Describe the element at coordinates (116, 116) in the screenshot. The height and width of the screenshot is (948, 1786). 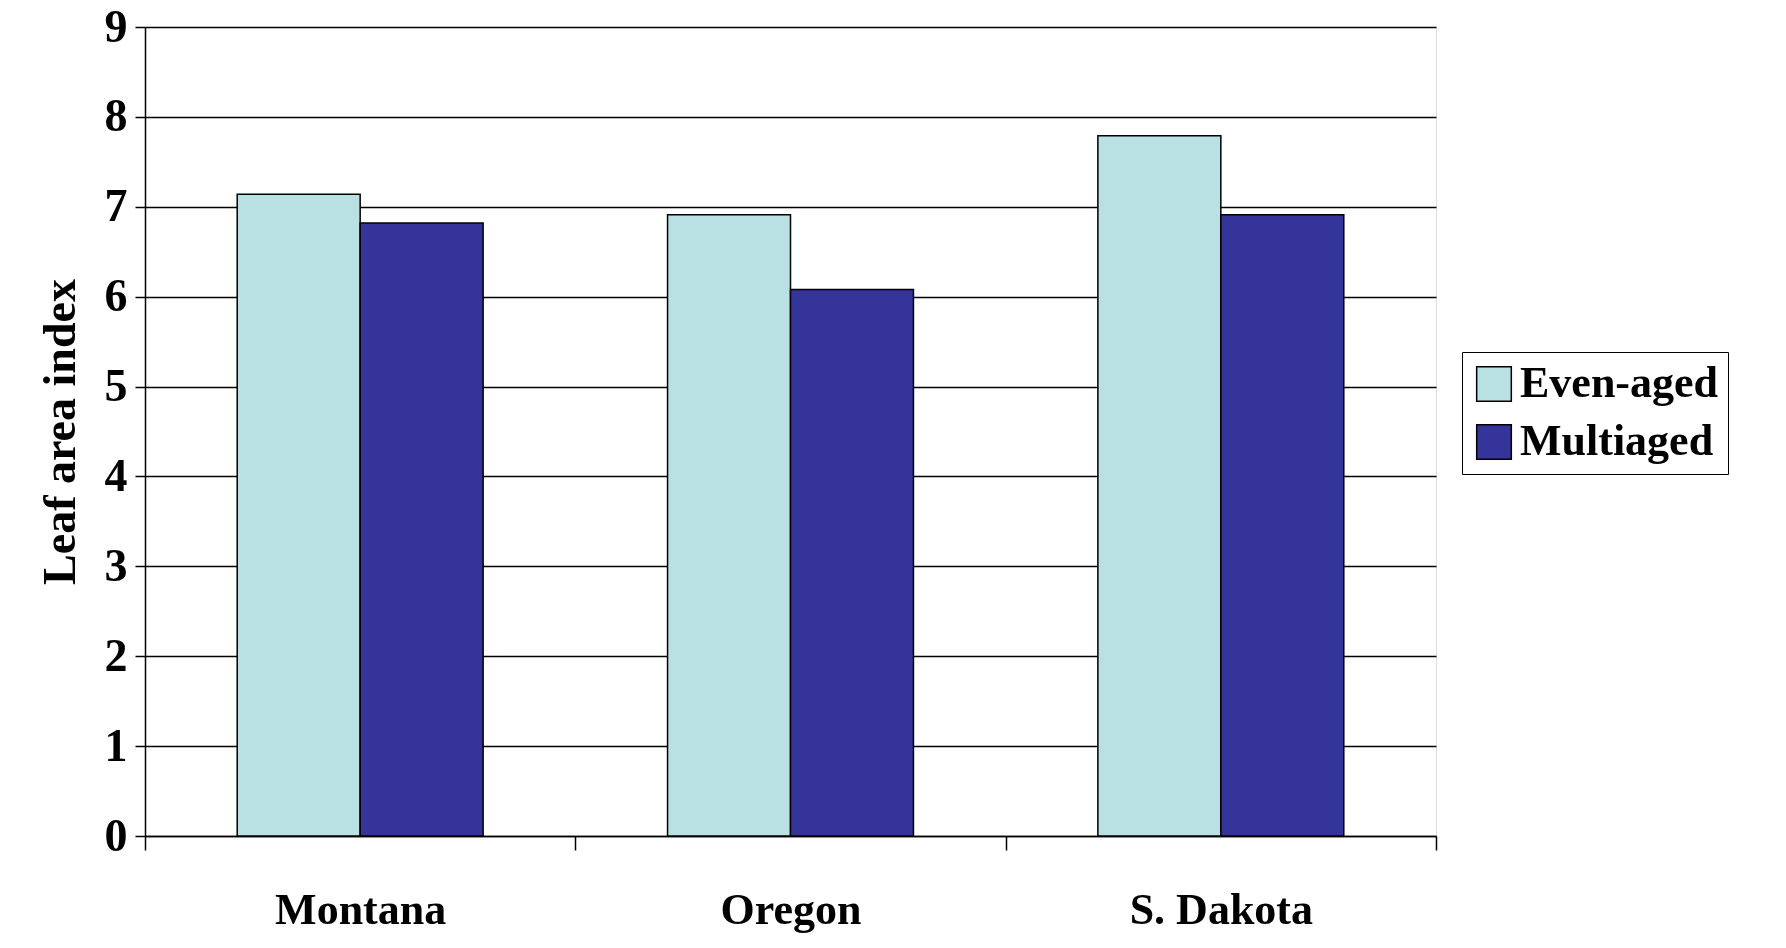
I see `y-tick-label: 8` at that location.